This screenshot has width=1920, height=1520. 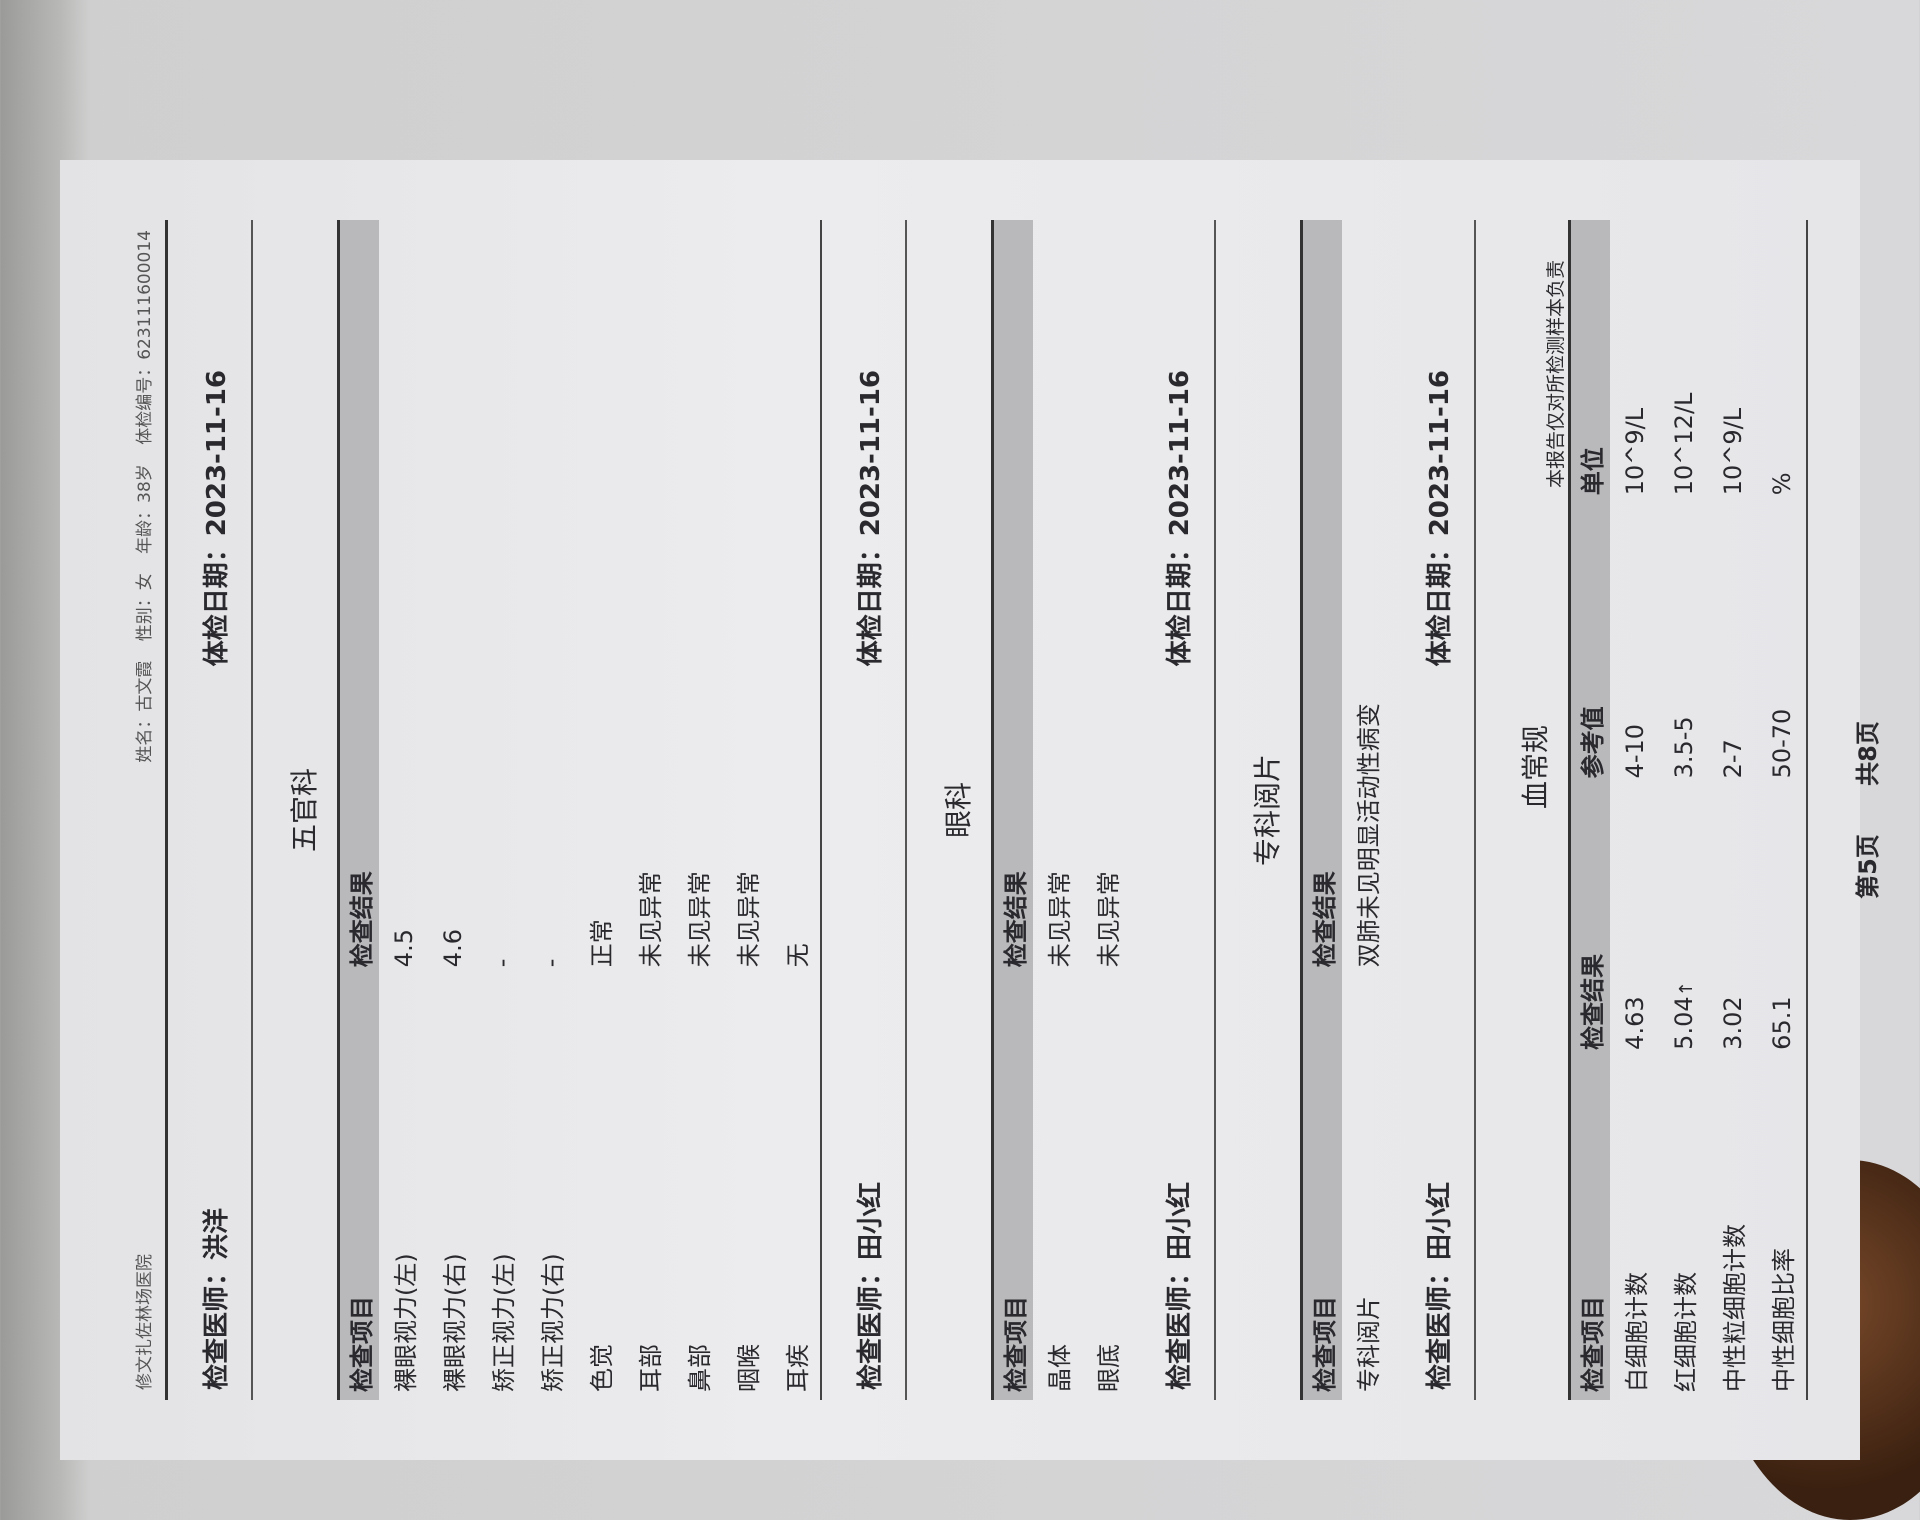 What do you see at coordinates (504, 1322) in the screenshot?
I see `item-name: 矫正视力(左)` at bounding box center [504, 1322].